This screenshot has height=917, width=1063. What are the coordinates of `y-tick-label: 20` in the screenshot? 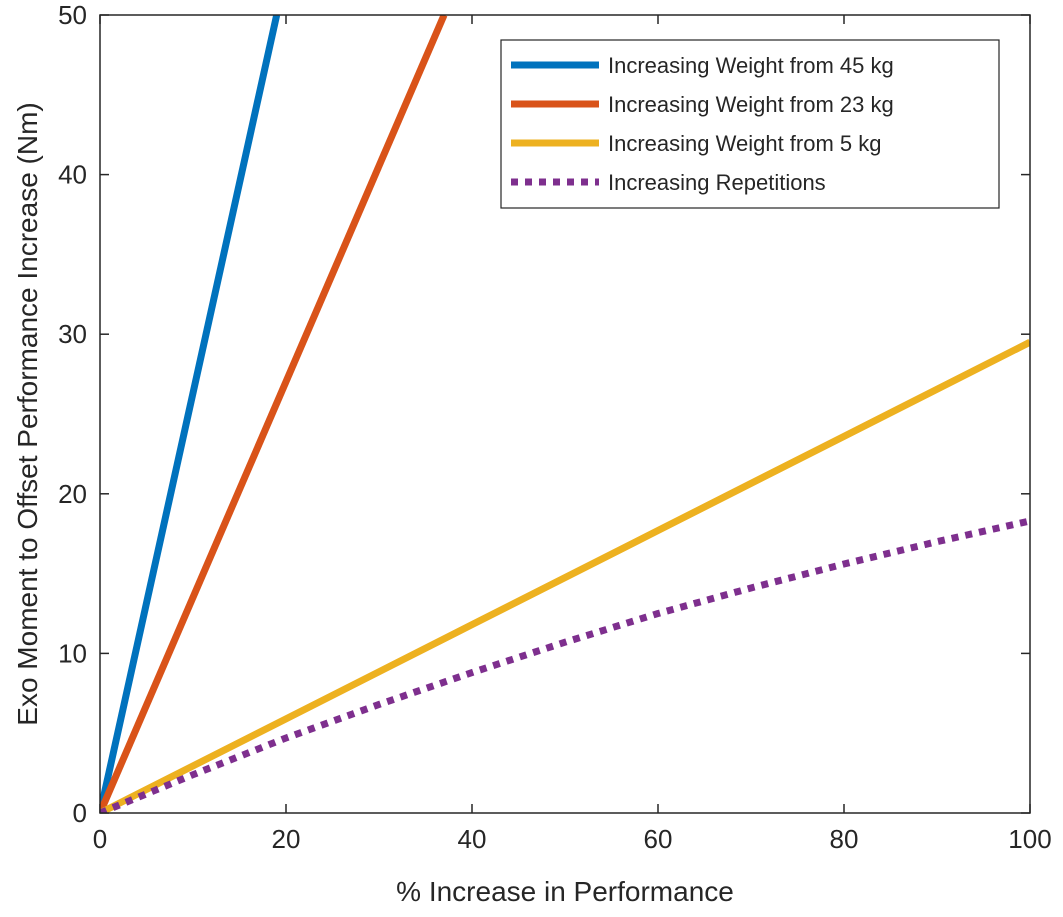 It's located at (72, 494).